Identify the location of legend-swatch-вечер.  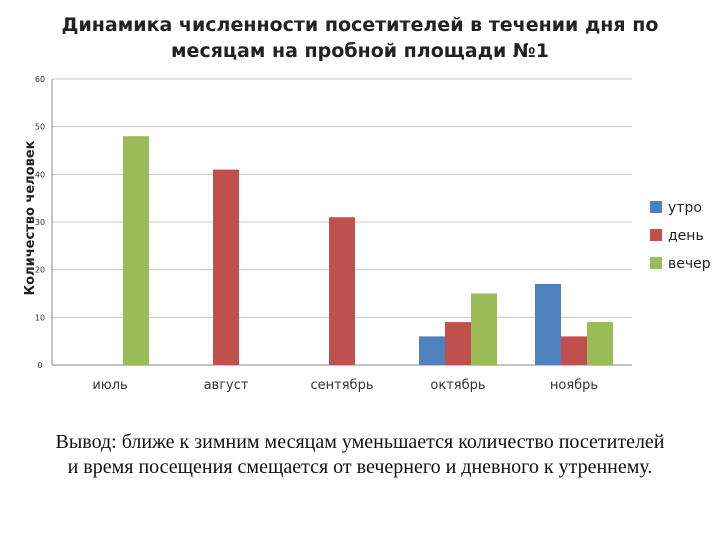
(656, 263).